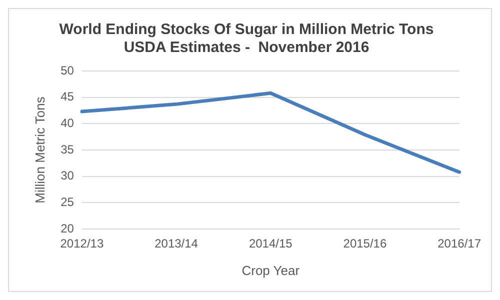 This screenshot has width=500, height=300. I want to click on y-tick-label: 30, so click(67, 175).